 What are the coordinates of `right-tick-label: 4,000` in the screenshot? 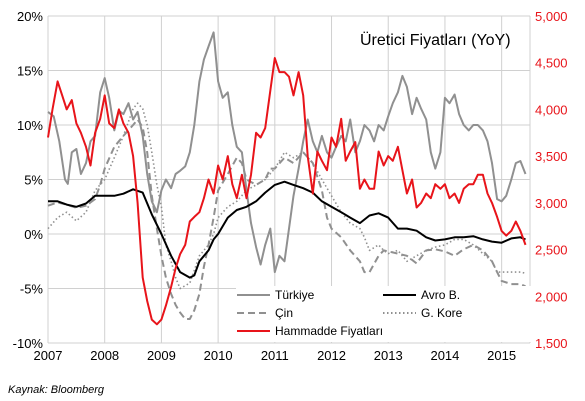 It's located at (551, 109).